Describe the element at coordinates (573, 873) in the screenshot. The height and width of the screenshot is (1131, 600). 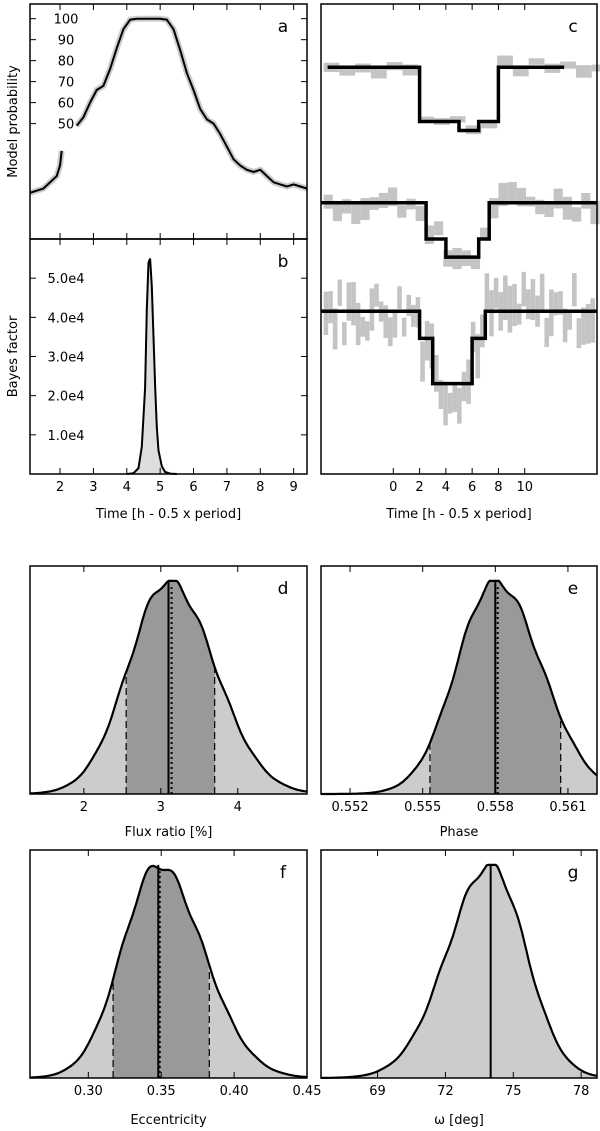
I see `panel-label-g: g` at that location.